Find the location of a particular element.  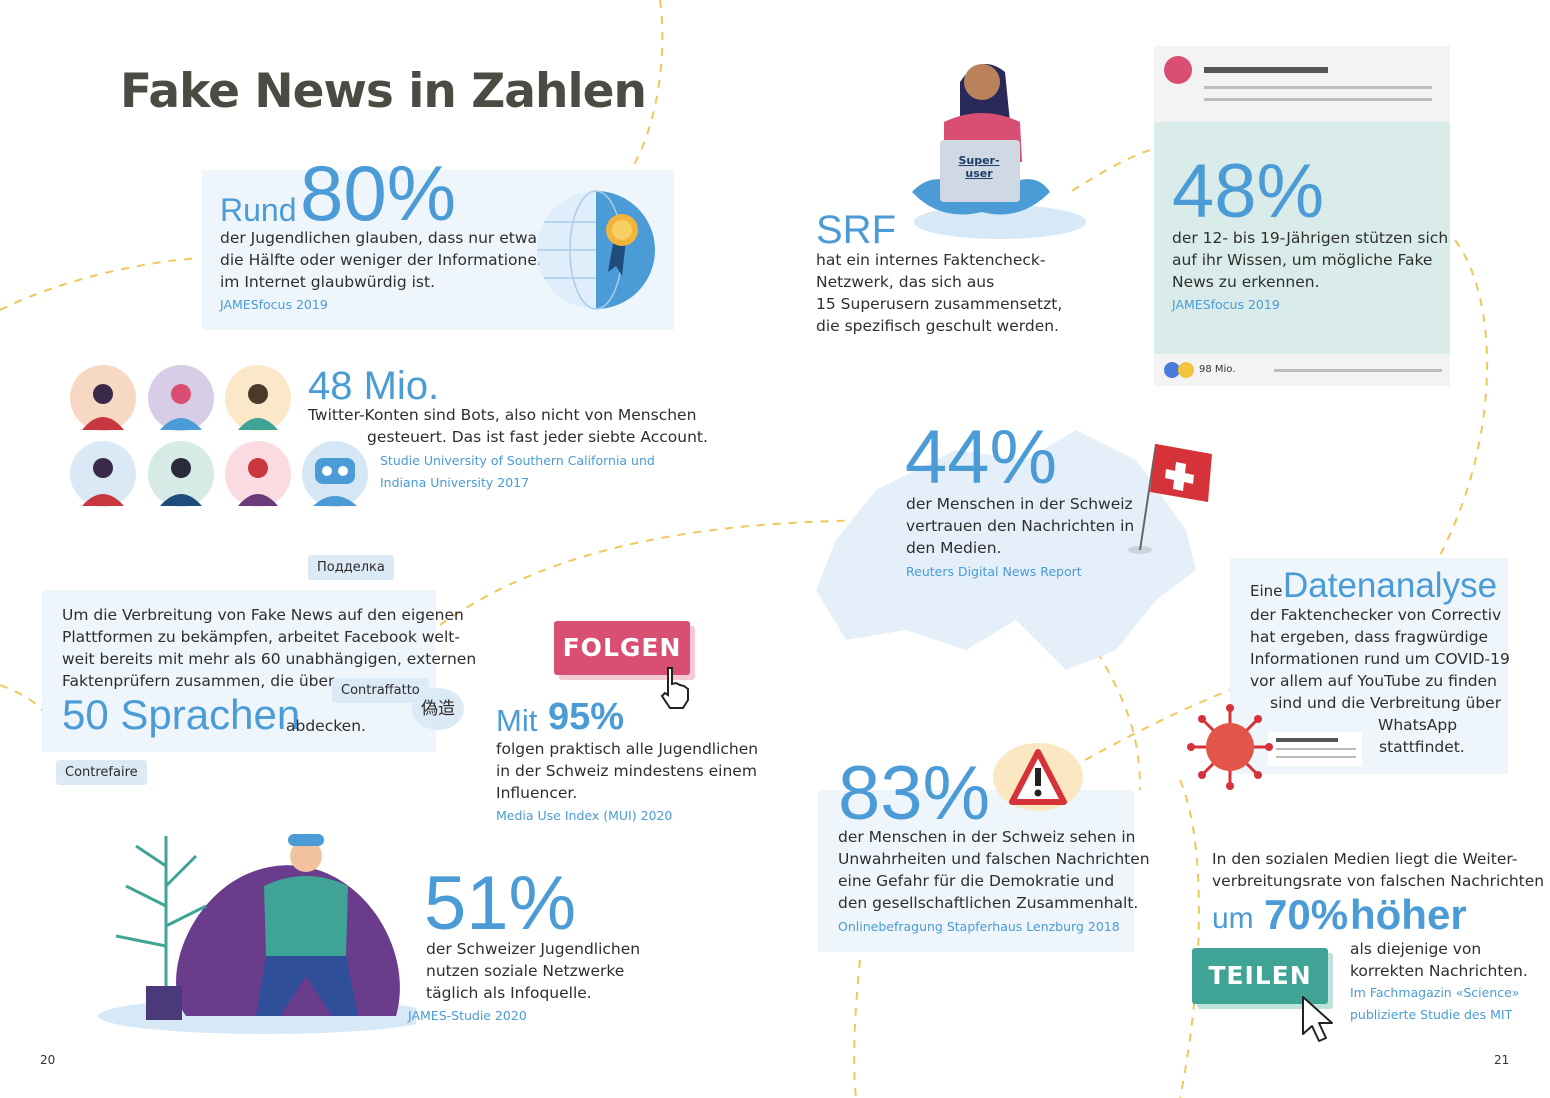

data-prefix: Eine is located at coordinates (1266, 591).